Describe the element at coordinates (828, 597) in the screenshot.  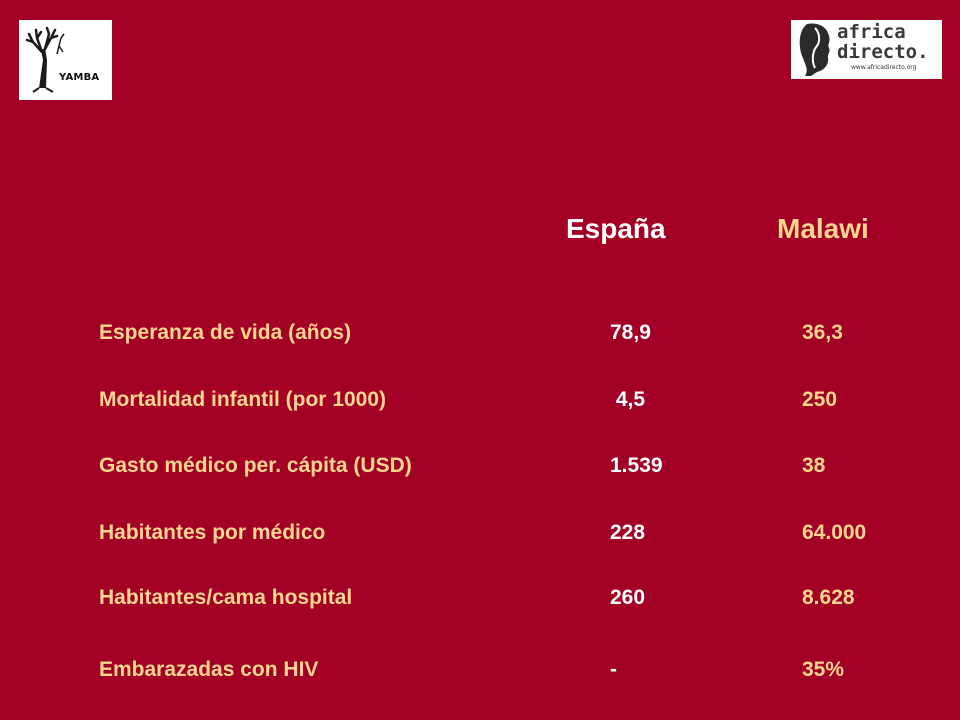
I see `value-malawi: 8.628` at that location.